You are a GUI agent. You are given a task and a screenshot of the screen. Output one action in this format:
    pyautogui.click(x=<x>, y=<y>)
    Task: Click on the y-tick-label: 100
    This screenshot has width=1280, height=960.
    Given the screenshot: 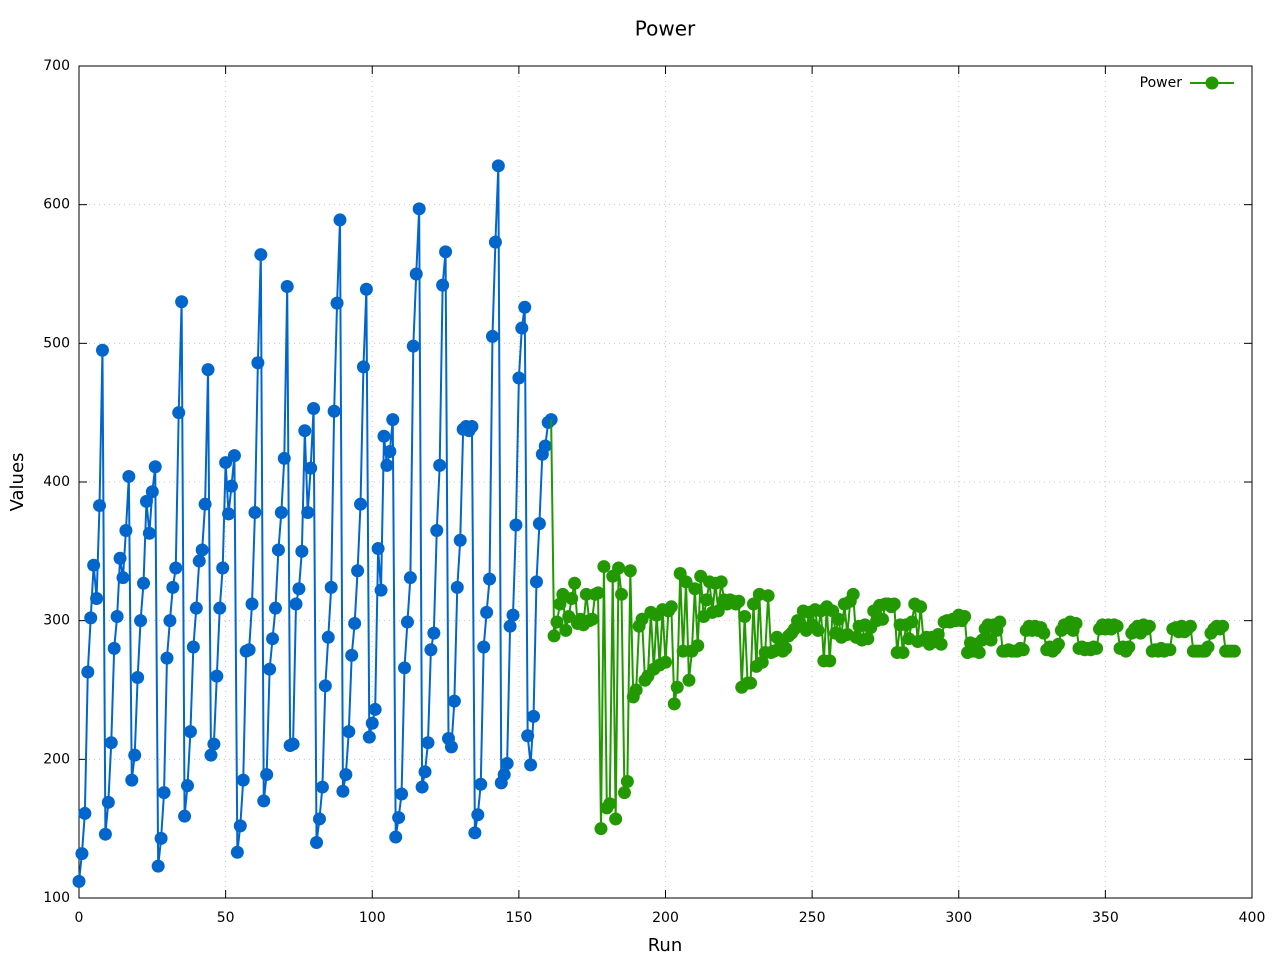 What is the action you would take?
    pyautogui.click(x=56, y=898)
    